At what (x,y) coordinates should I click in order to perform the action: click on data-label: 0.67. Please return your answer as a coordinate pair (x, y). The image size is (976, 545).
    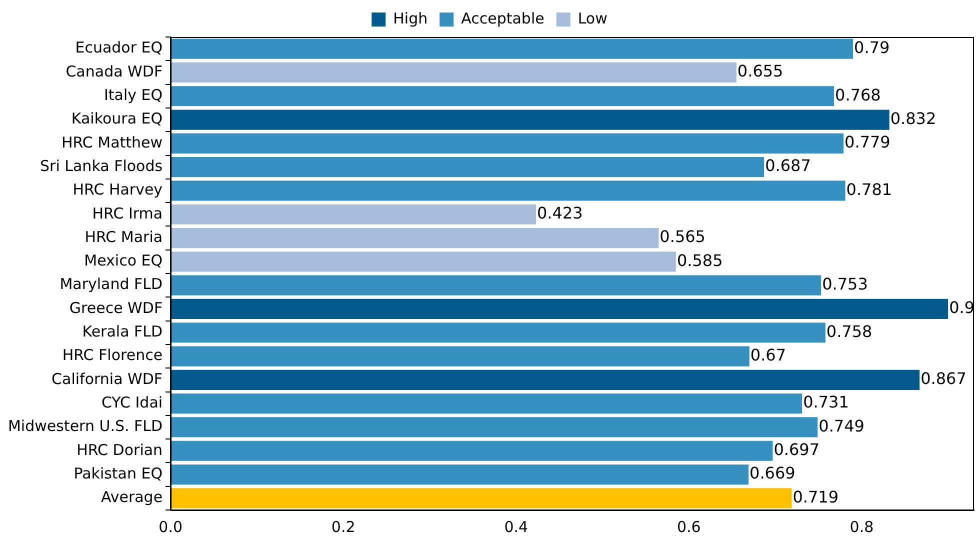
    Looking at the image, I should click on (768, 354).